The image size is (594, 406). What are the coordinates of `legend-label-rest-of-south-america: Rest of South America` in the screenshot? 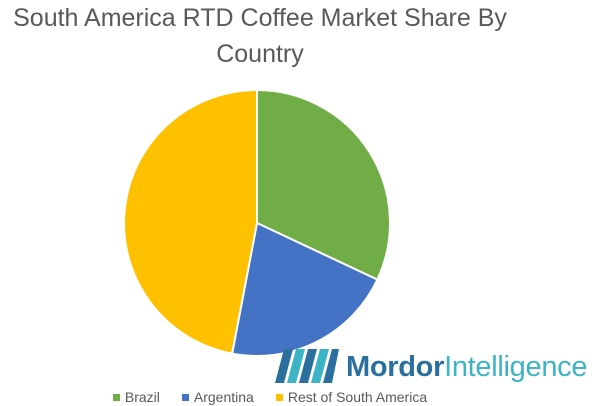 It's located at (357, 397).